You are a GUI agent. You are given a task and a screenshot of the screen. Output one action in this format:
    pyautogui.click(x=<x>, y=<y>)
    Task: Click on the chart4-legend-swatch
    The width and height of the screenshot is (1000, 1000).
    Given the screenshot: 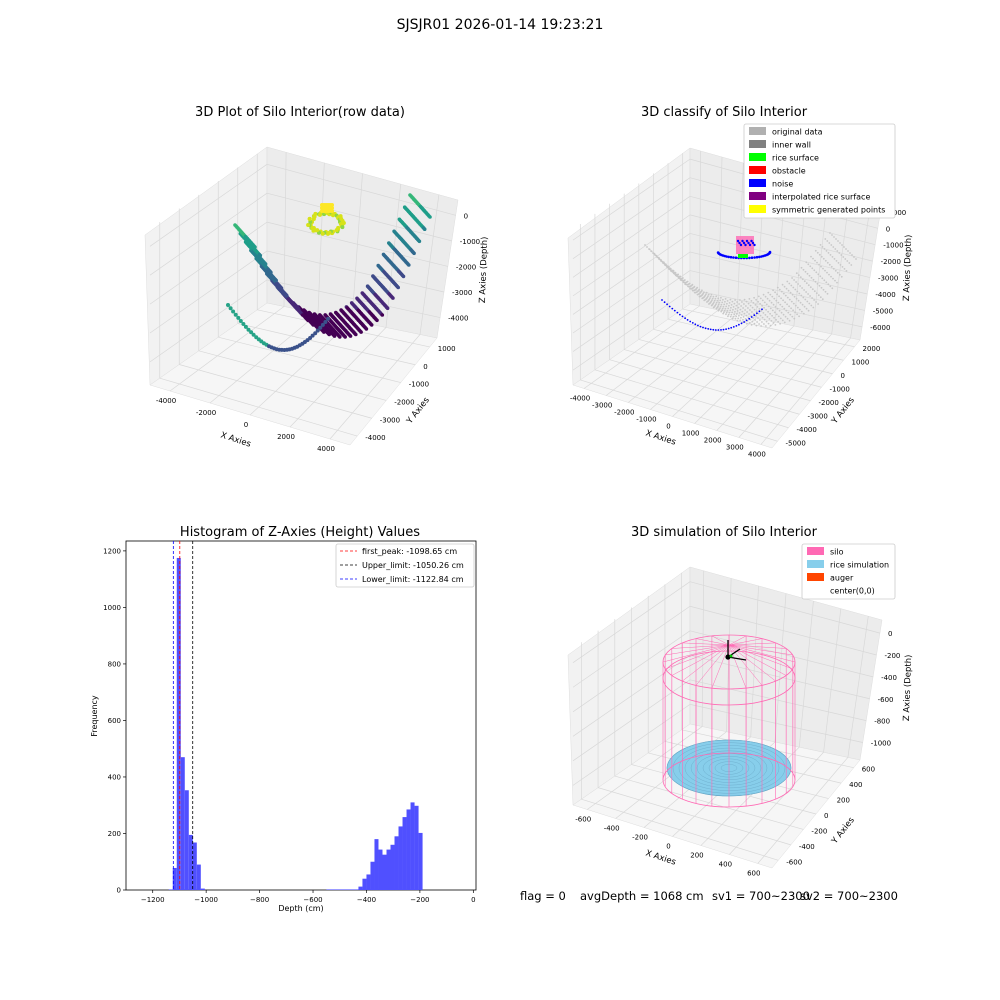 What is the action you would take?
    pyautogui.click(x=815, y=577)
    